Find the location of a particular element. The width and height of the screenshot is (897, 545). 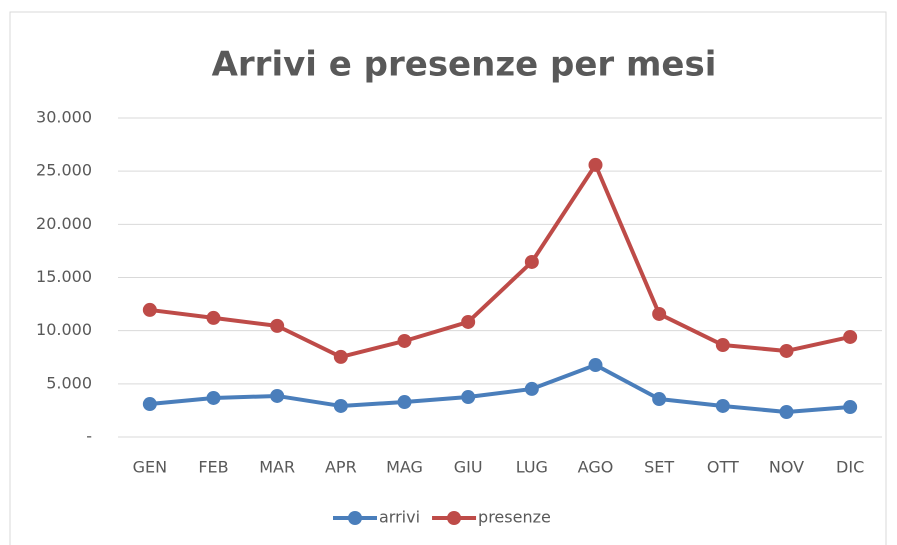

y-tick-label: 30.000 is located at coordinates (64, 117).